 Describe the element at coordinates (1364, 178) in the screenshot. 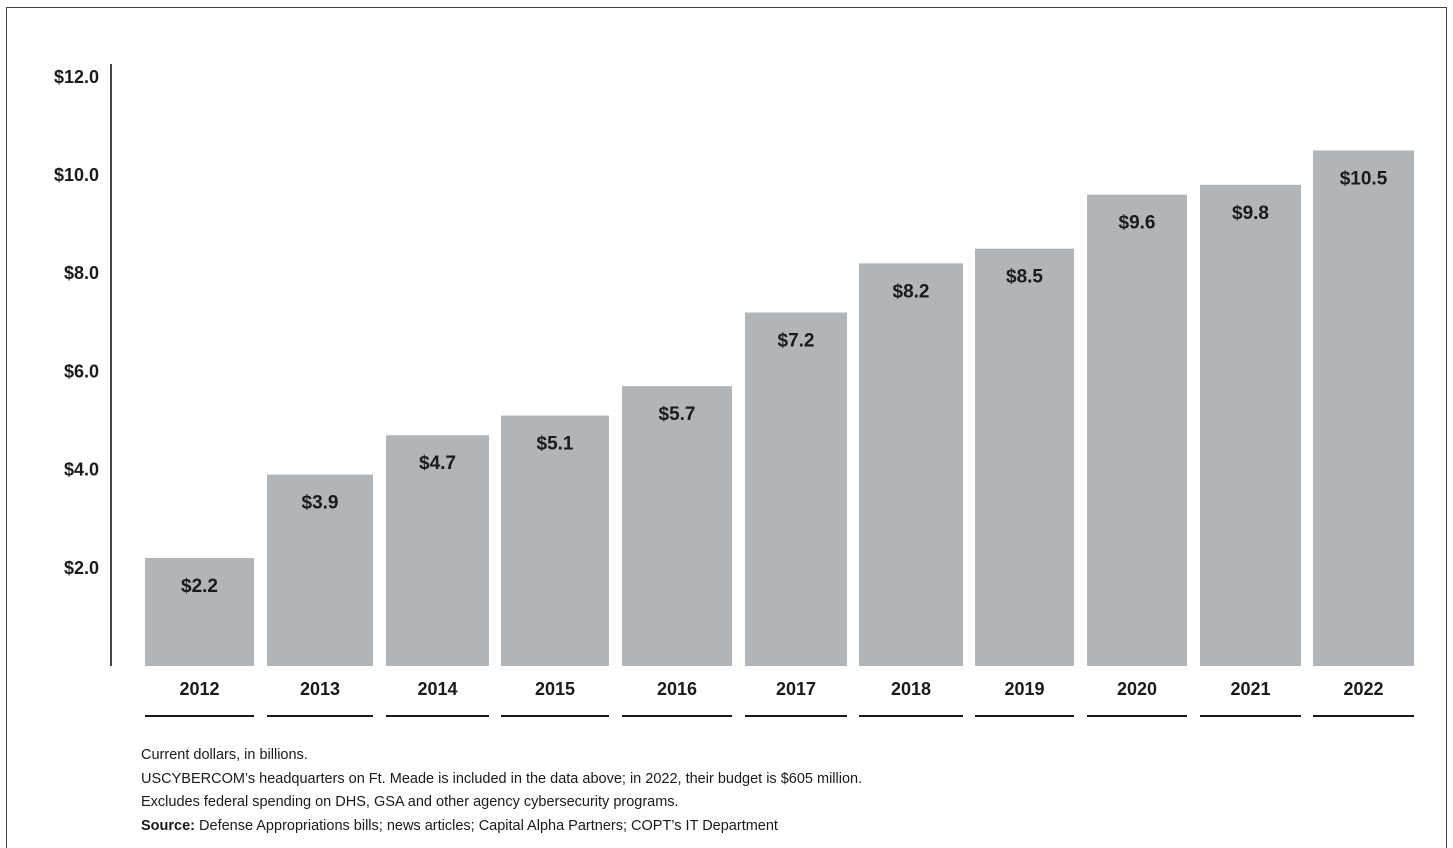

I see `data-label-2022: $10.5` at that location.